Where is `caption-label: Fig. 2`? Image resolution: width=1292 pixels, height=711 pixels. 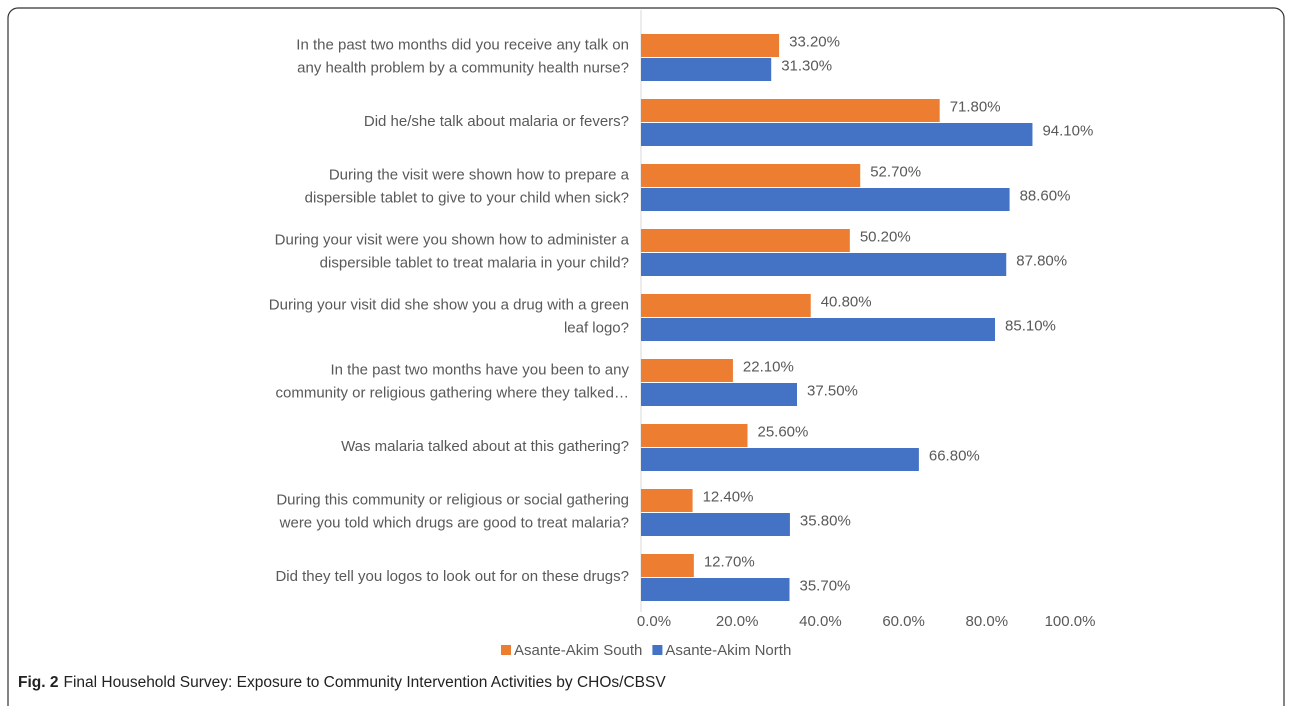 caption-label: Fig. 2 is located at coordinates (38, 682).